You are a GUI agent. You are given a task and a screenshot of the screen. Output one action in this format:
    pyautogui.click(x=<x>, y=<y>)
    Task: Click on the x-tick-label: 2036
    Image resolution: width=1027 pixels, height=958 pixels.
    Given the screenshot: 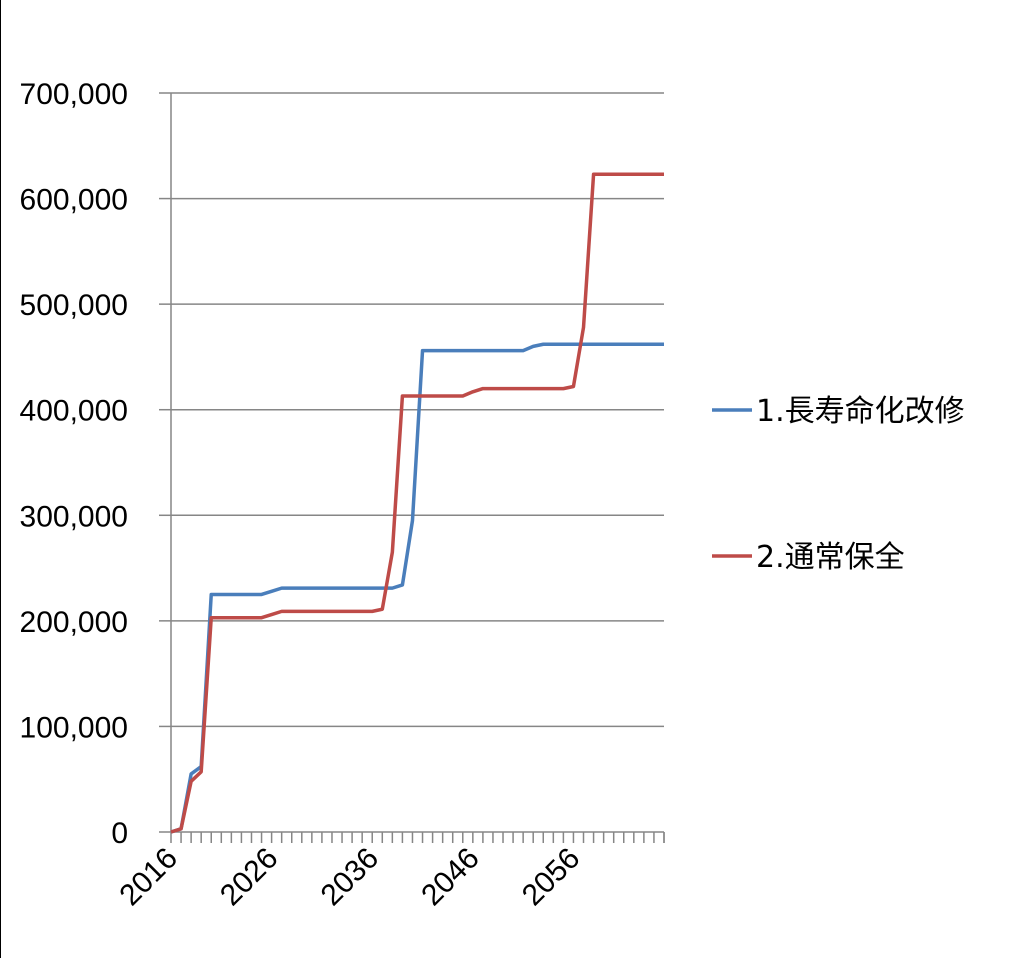 What is the action you would take?
    pyautogui.click(x=350, y=877)
    